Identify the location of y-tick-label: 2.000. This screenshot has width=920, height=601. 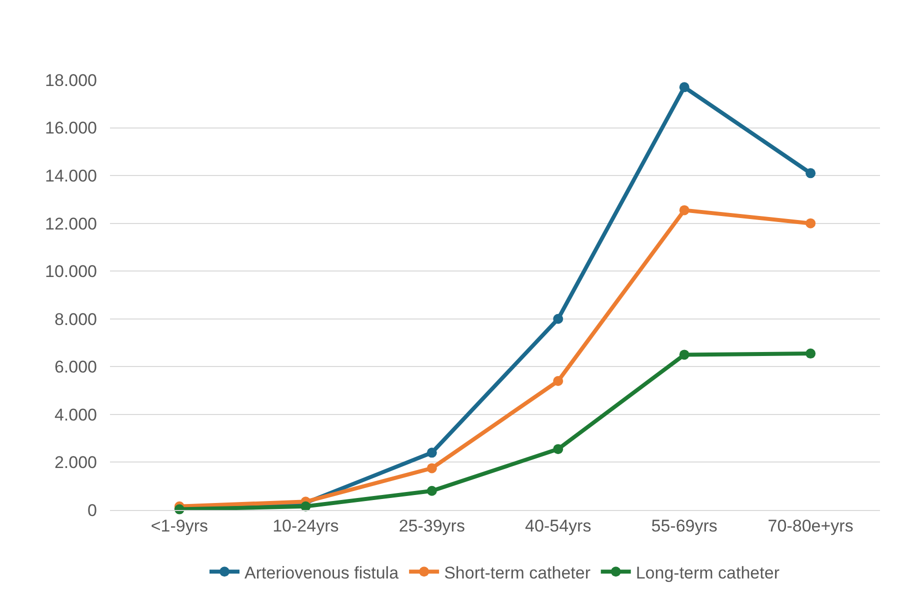
(75, 462).